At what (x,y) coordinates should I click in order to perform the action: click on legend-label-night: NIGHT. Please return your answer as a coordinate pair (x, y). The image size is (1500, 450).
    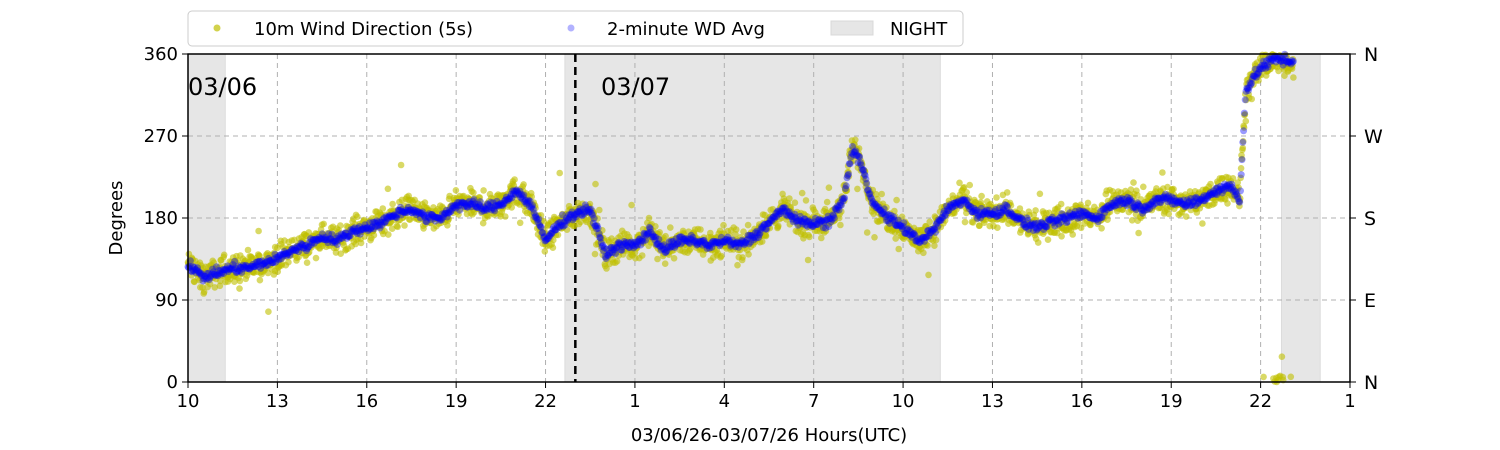
    Looking at the image, I should click on (919, 29).